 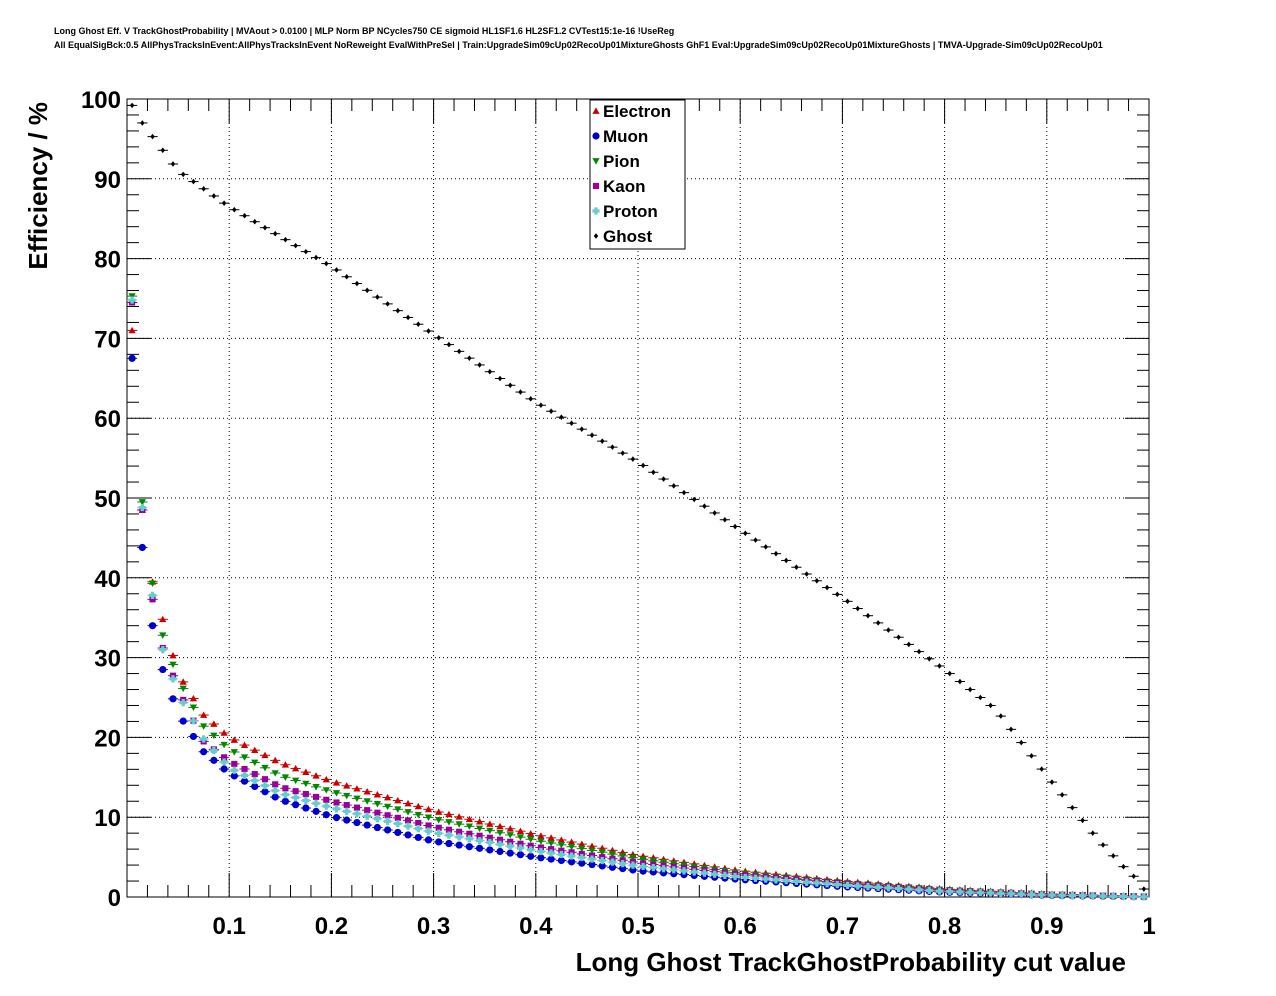 I want to click on legend-box, so click(x=637, y=174).